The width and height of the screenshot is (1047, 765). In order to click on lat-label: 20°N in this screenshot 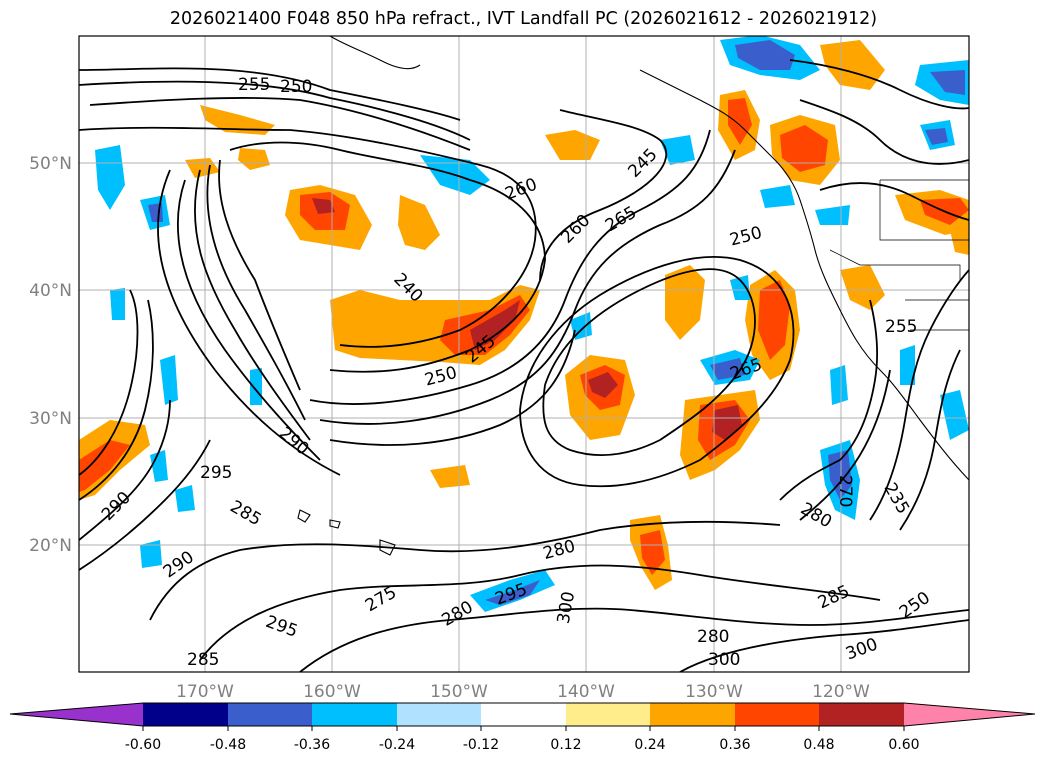, I will do `click(50, 546)`.